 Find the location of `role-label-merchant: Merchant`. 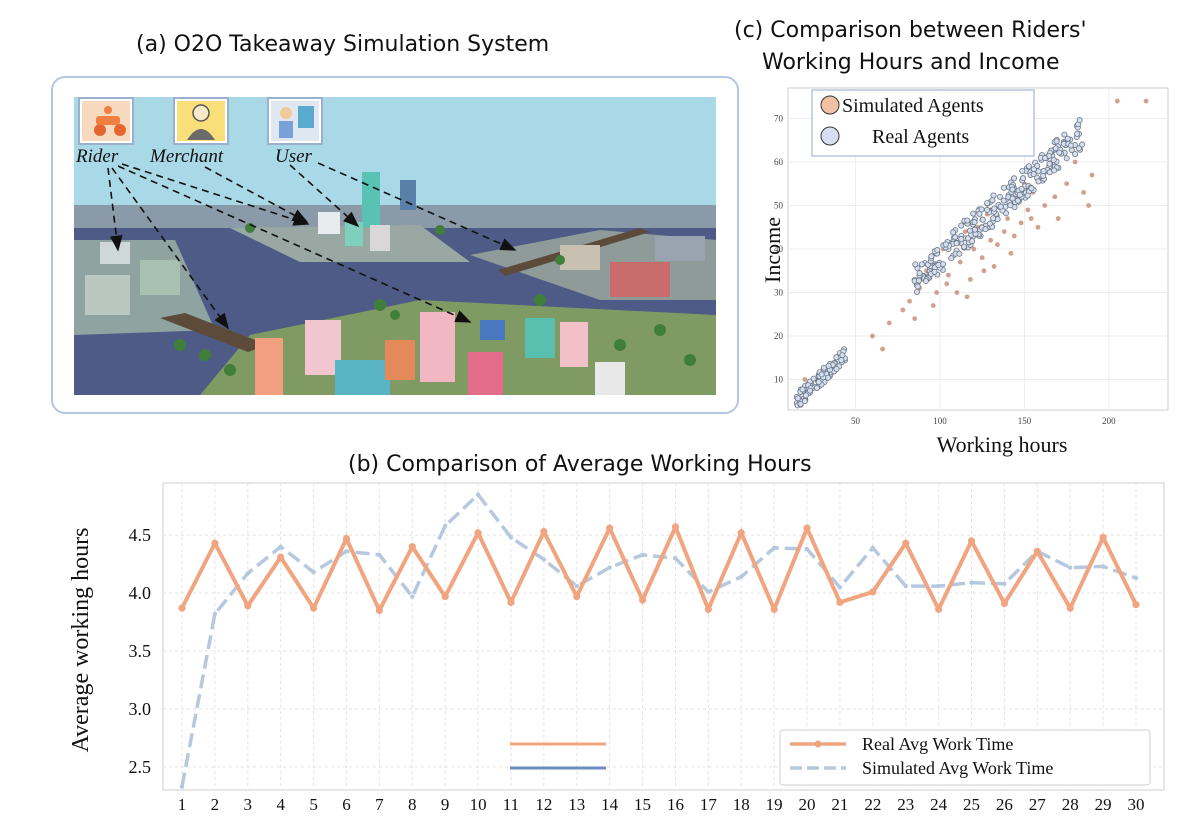

role-label-merchant: Merchant is located at coordinates (187, 156).